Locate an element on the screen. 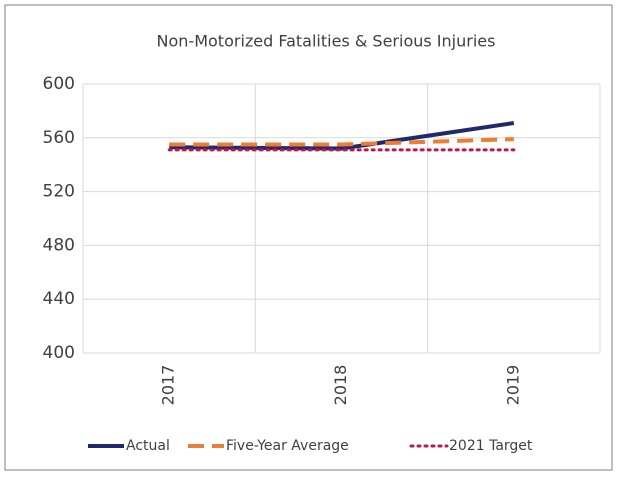  y-tick-label: 560 is located at coordinates (59, 138).